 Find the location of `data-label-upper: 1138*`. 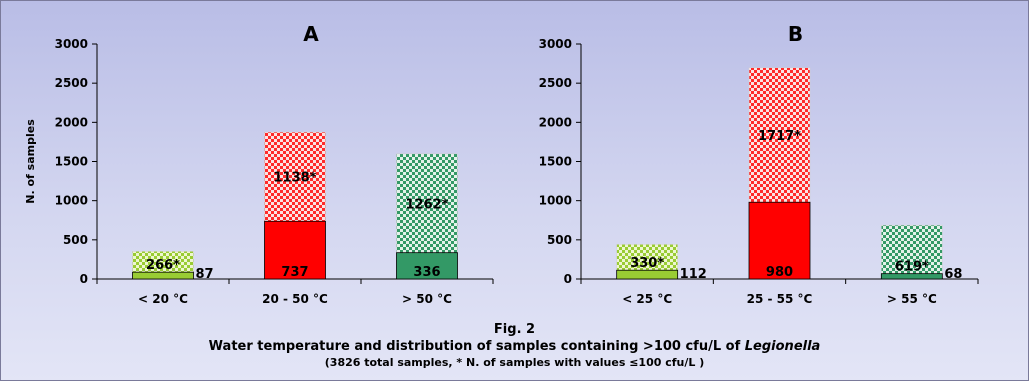

data-label-upper: 1138* is located at coordinates (295, 178).